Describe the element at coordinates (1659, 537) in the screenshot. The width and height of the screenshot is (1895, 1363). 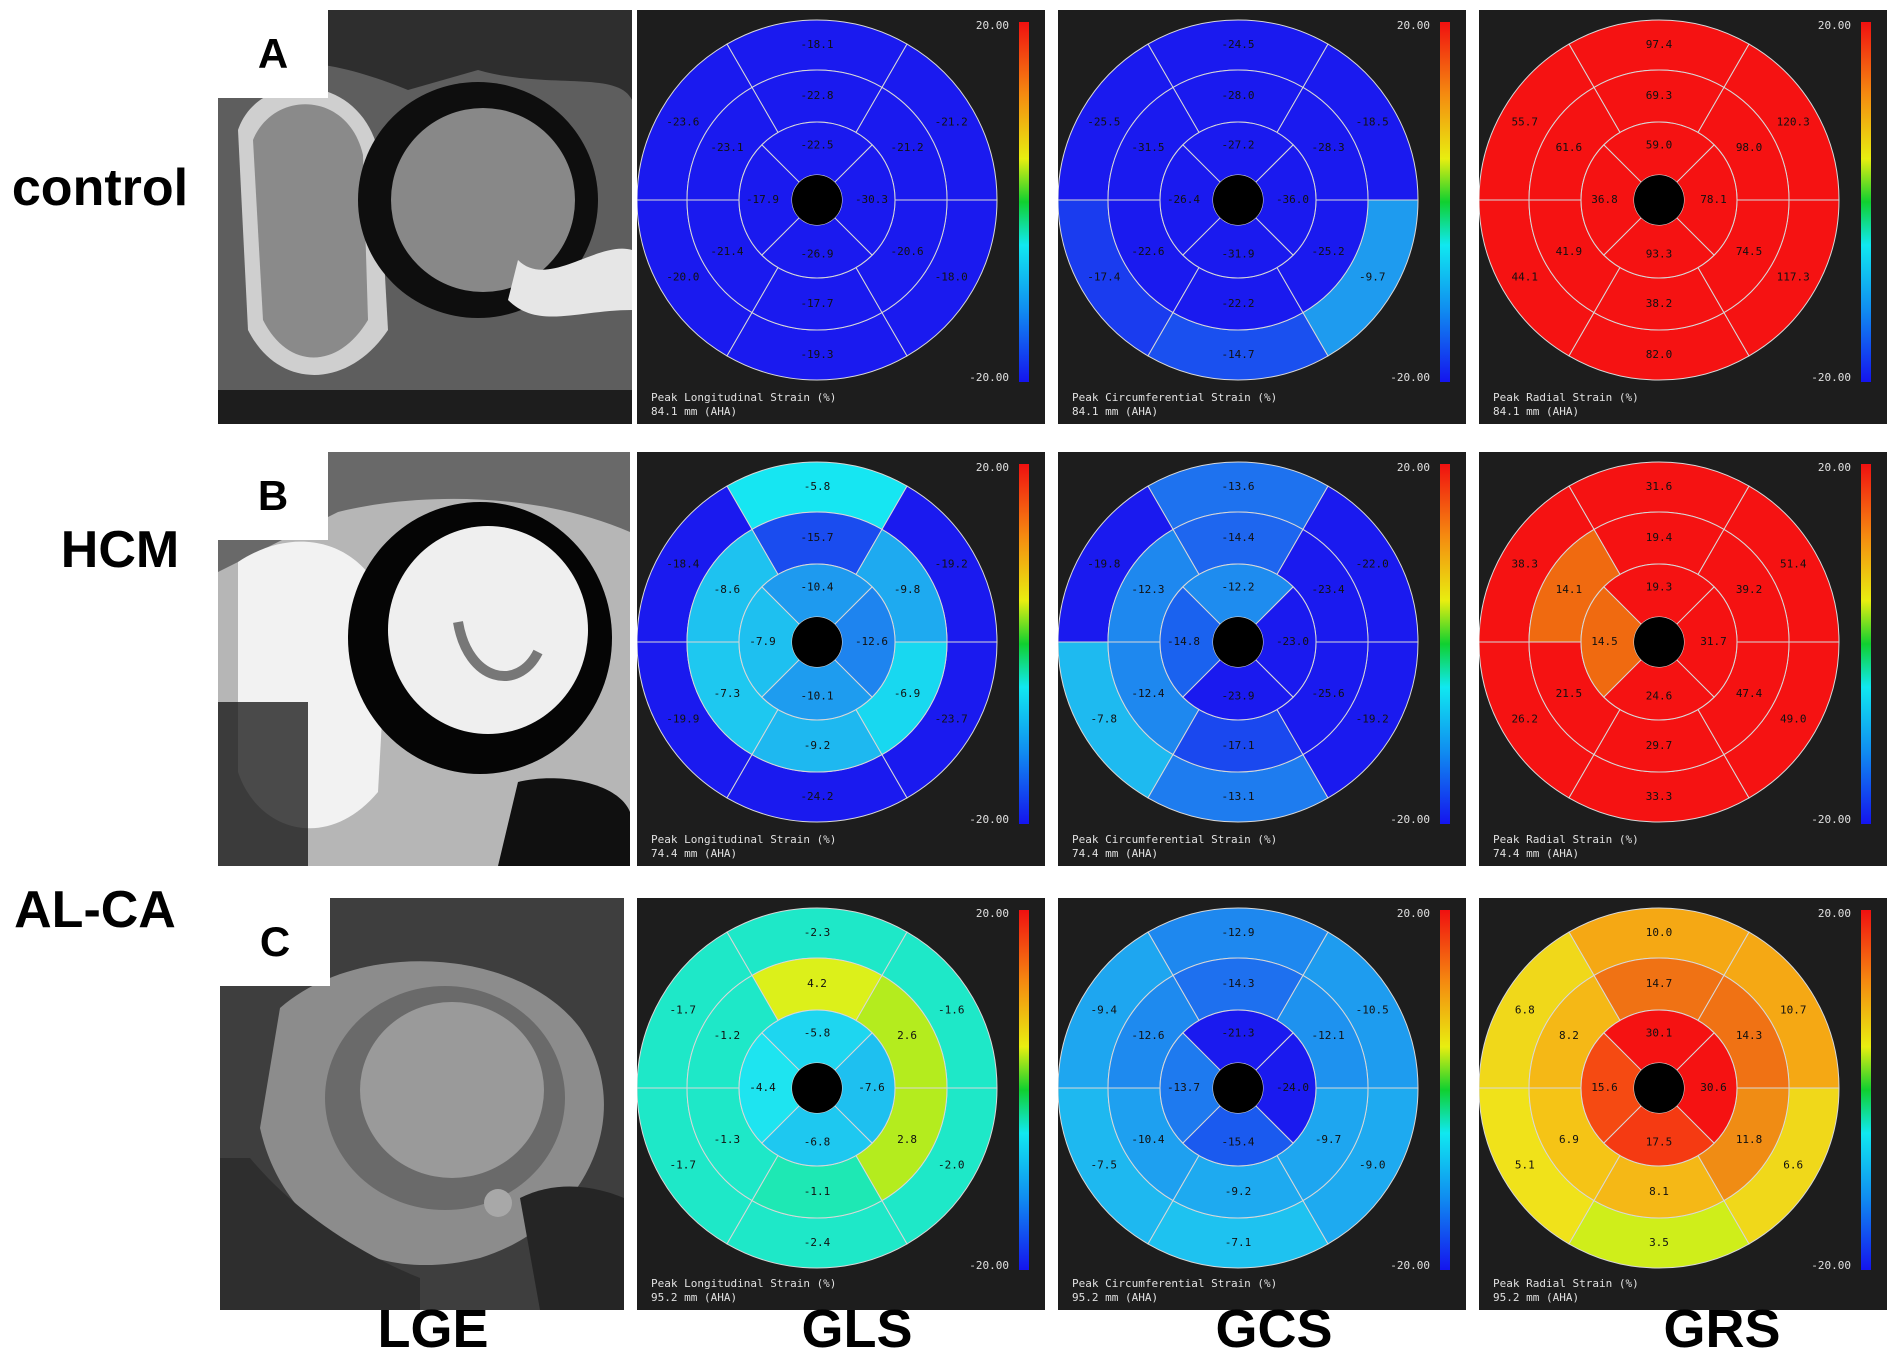
I see `mid-value-1: 19.4` at that location.